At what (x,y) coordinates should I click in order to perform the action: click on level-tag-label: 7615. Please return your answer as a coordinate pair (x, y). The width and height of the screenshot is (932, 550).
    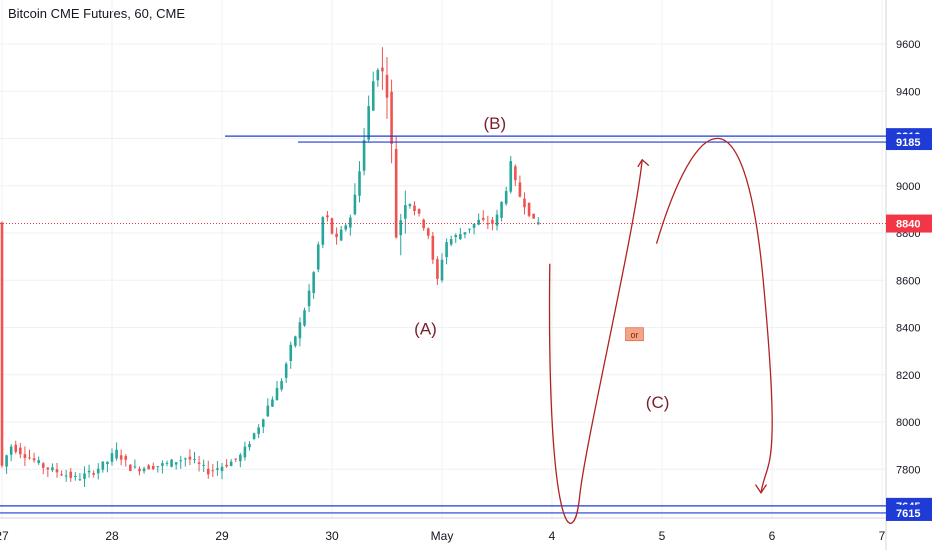
    Looking at the image, I should click on (908, 514).